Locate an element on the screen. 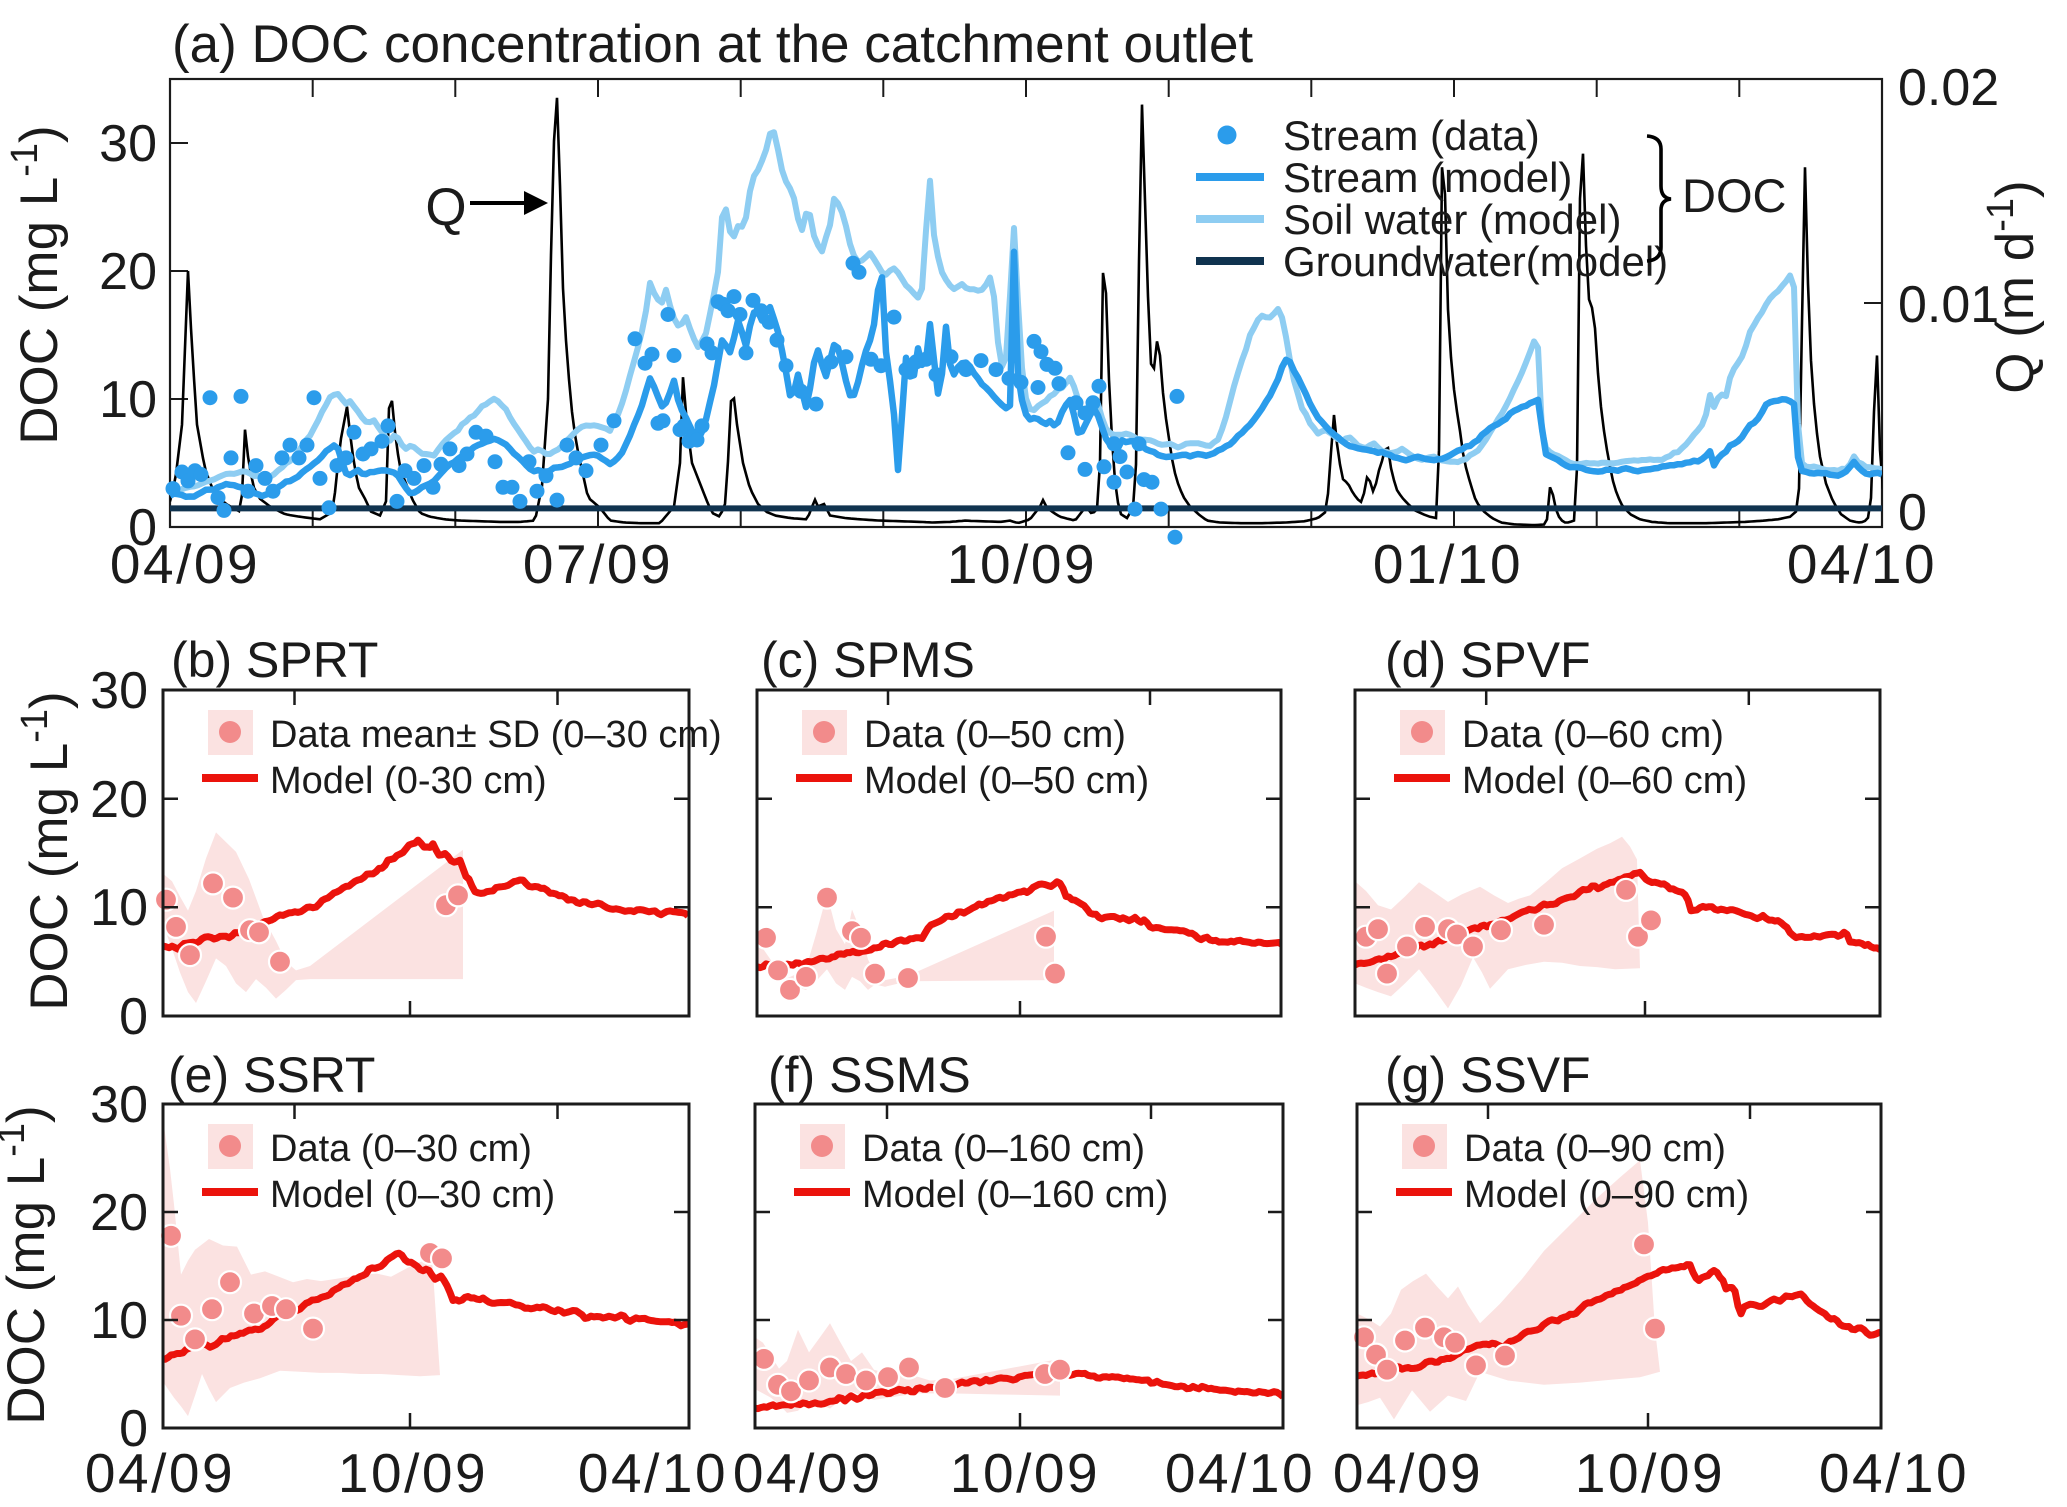  svg-text: (e) SSRT is located at coordinates (271, 1075).